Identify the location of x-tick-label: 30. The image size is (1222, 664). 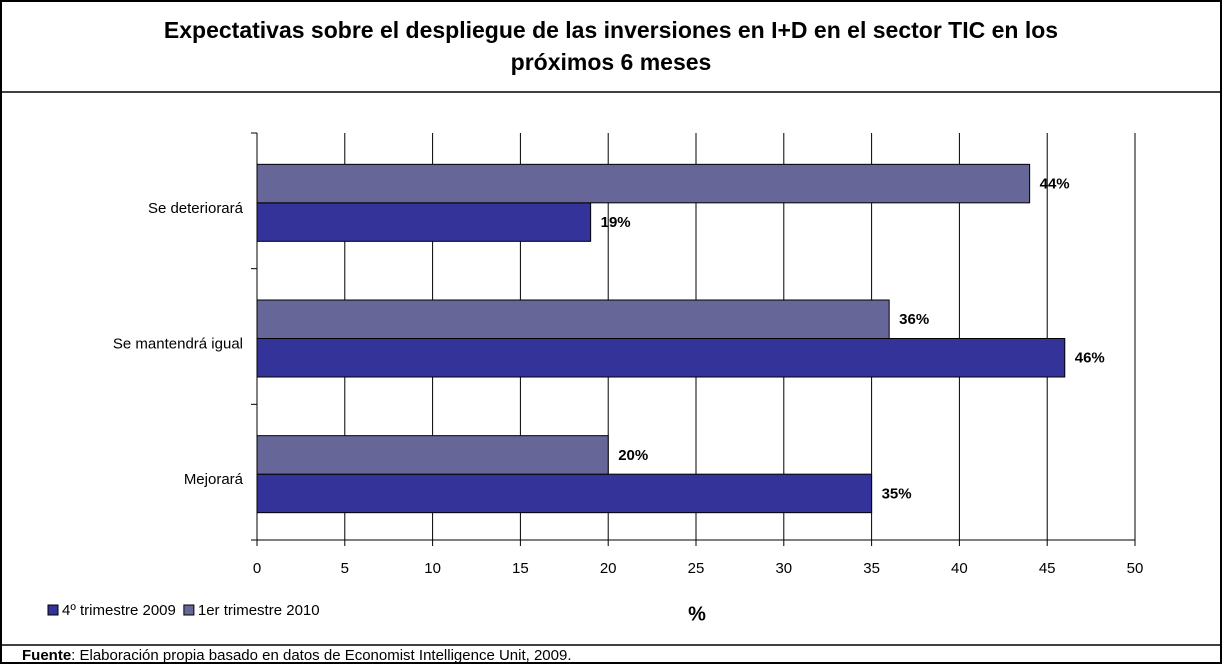
(783, 568).